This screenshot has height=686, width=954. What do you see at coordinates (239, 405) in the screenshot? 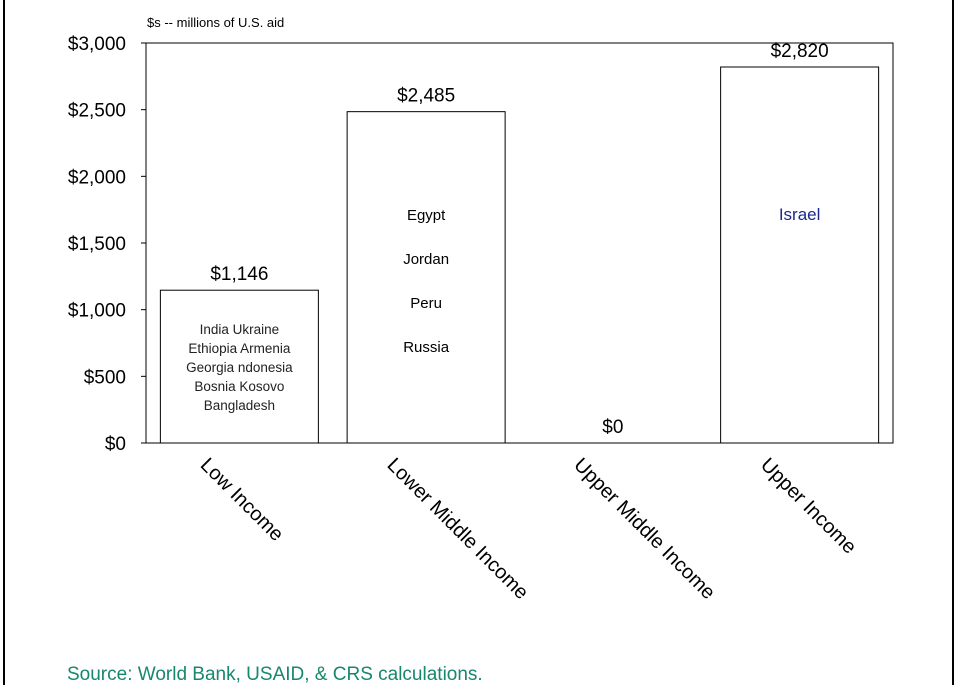
I see `bar-note: Bangladesh` at bounding box center [239, 405].